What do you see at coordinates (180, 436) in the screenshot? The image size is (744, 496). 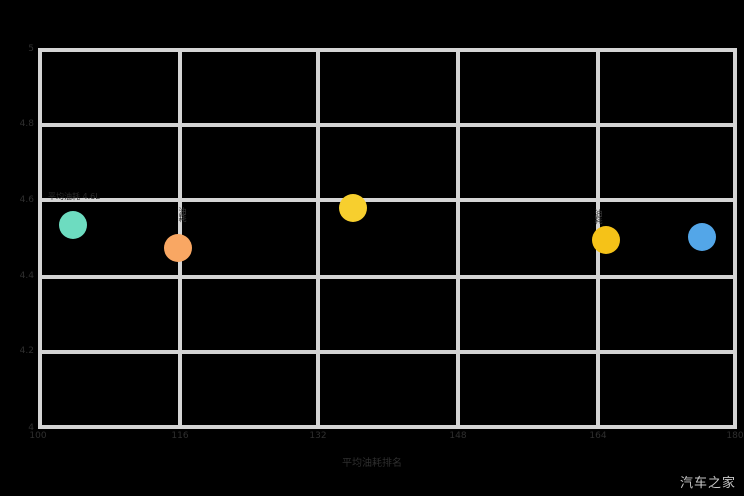 I see `x-tick-label: 116` at bounding box center [180, 436].